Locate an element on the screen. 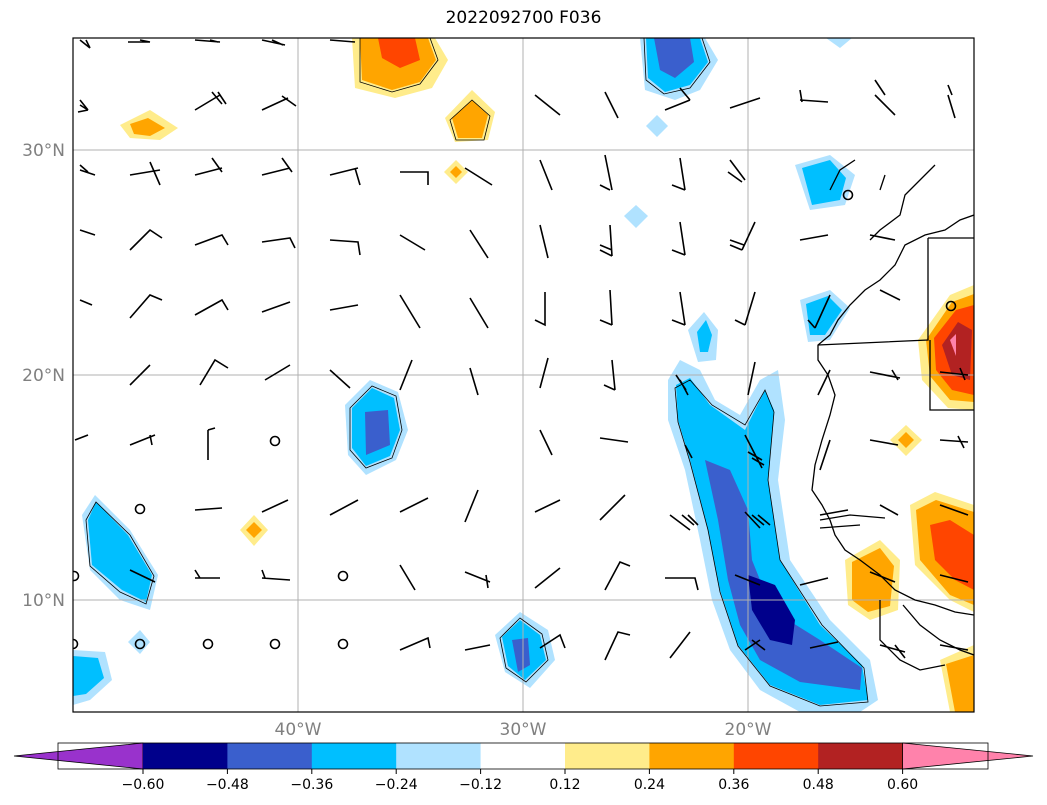  lon-label-40w: 40°W is located at coordinates (298, 730).